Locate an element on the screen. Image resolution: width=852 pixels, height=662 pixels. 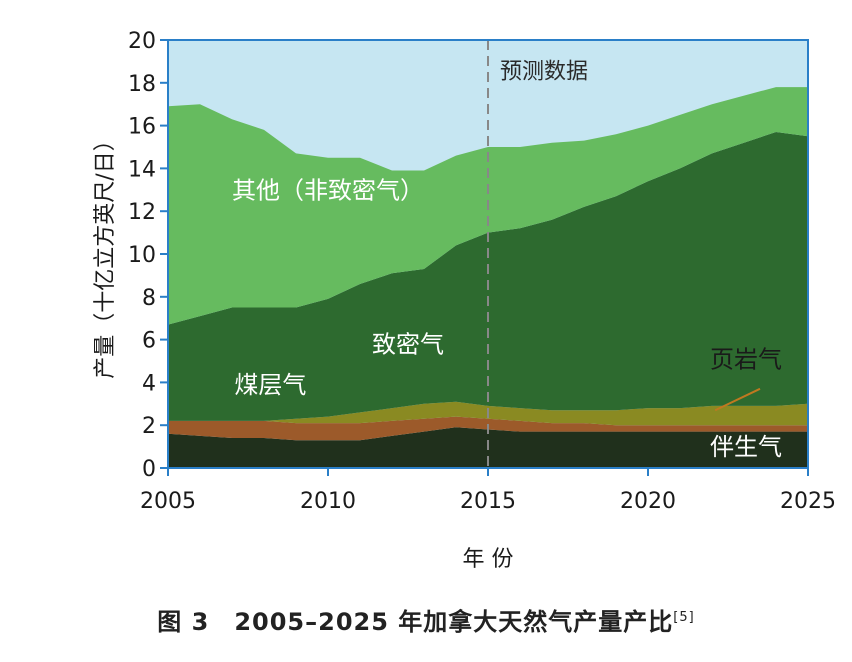
caption-reference: [5] is located at coordinates (684, 617).